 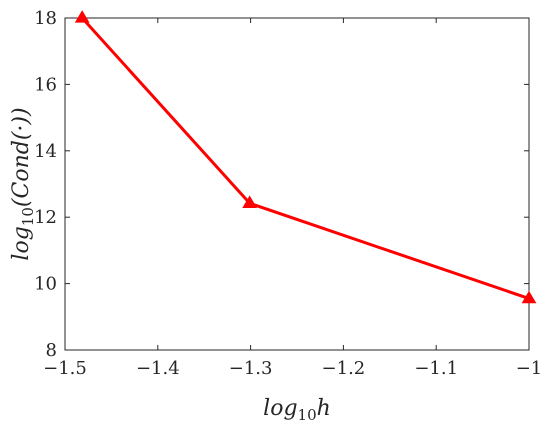 I want to click on y-tick-label: 16, so click(x=45, y=84).